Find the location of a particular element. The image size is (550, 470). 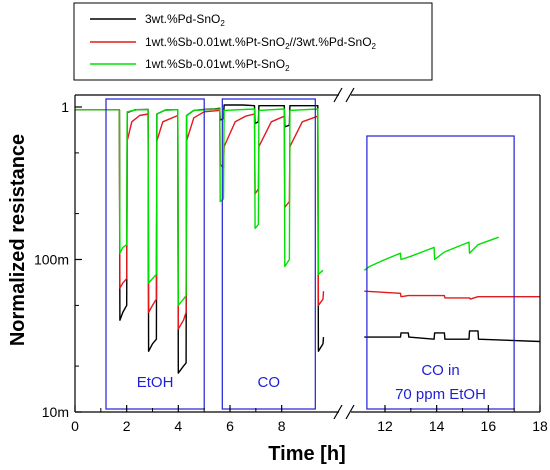

x-tick-label-6: 12 is located at coordinates (385, 426).